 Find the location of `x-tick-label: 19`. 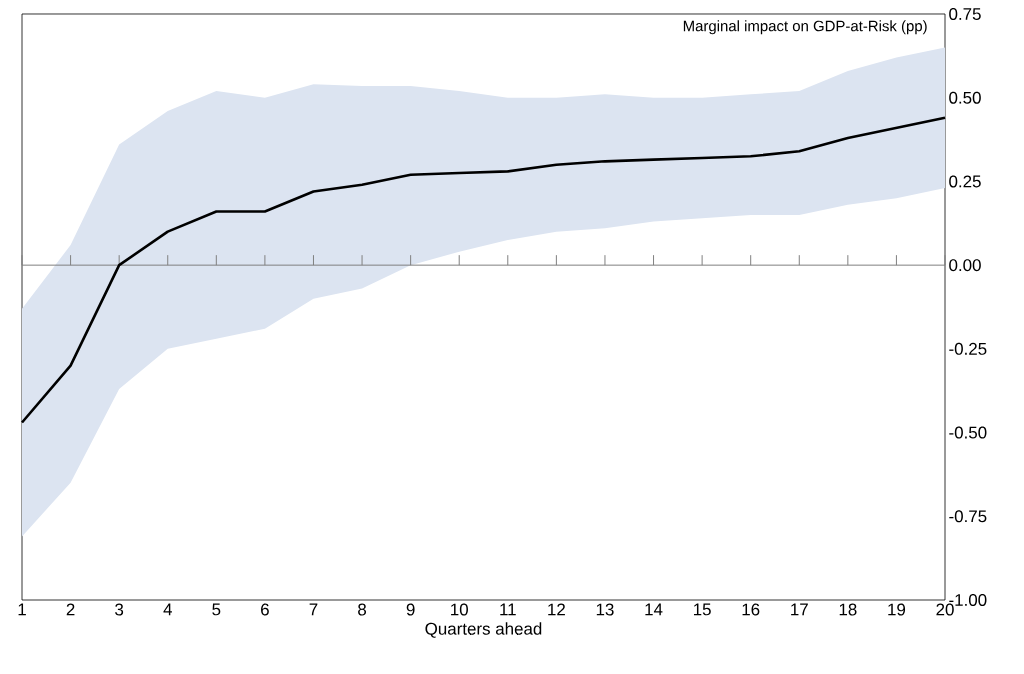

x-tick-label: 19 is located at coordinates (897, 609).